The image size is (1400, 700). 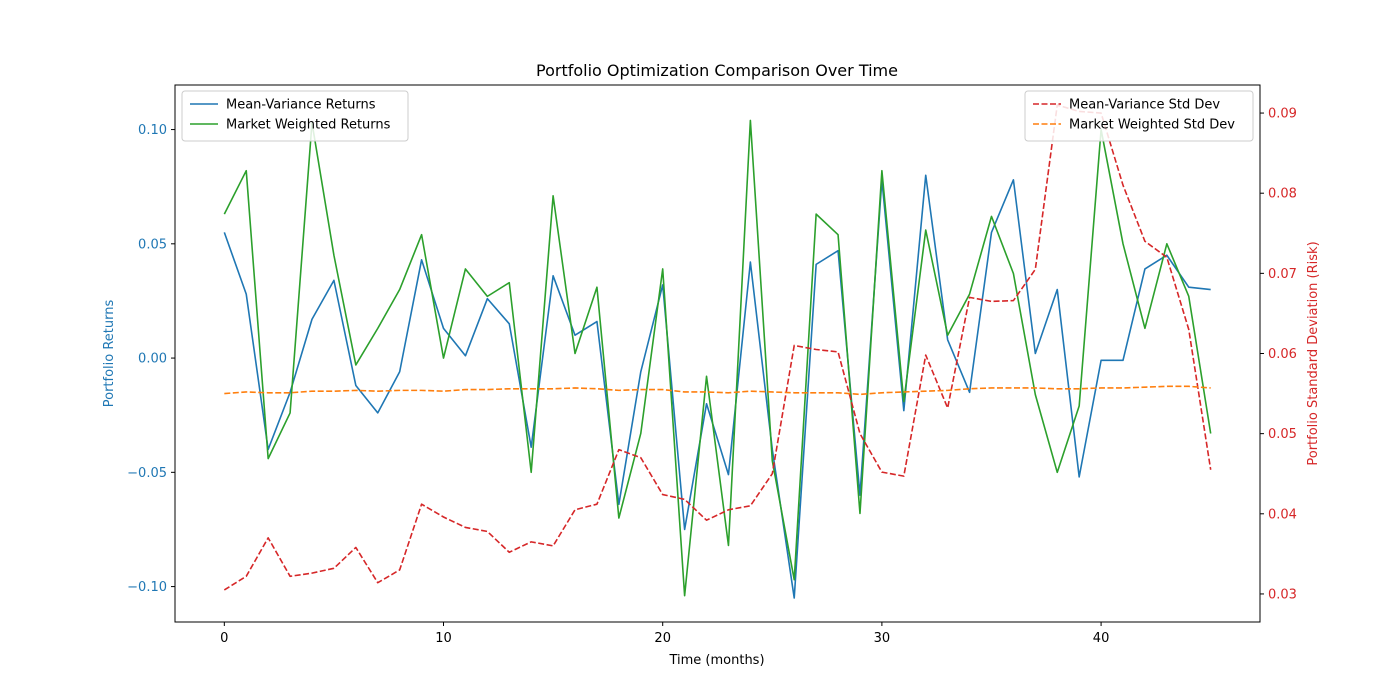 What do you see at coordinates (662, 638) in the screenshot?
I see `x-tick-label: 20` at bounding box center [662, 638].